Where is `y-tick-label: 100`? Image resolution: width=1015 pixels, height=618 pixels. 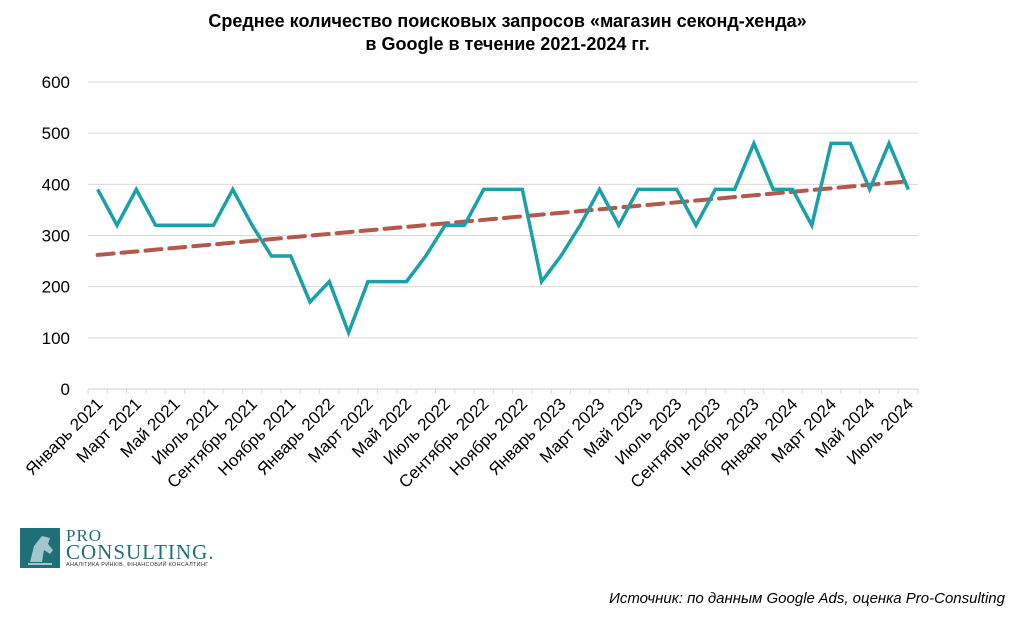 y-tick-label: 100 is located at coordinates (56, 338).